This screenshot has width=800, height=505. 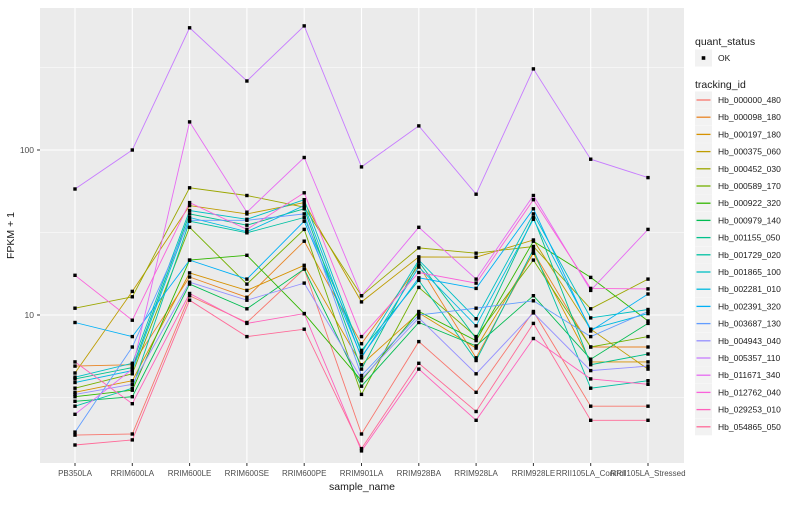 What do you see at coordinates (75, 473) in the screenshot?
I see `x-tick-label: PB350LA` at bounding box center [75, 473].